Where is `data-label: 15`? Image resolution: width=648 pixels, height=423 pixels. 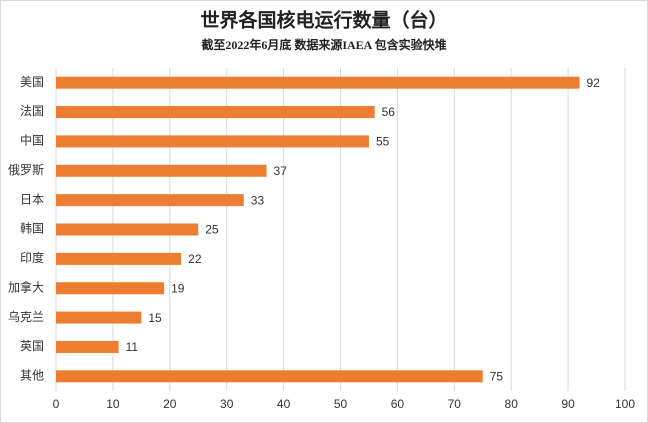 data-label: 15 is located at coordinates (155, 318).